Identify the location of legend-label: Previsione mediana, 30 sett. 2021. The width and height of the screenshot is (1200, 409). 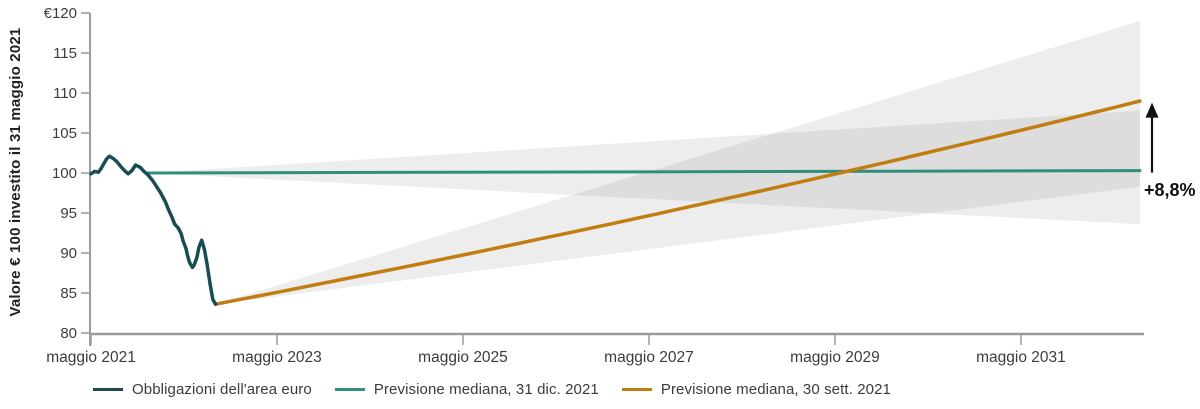
(775, 389).